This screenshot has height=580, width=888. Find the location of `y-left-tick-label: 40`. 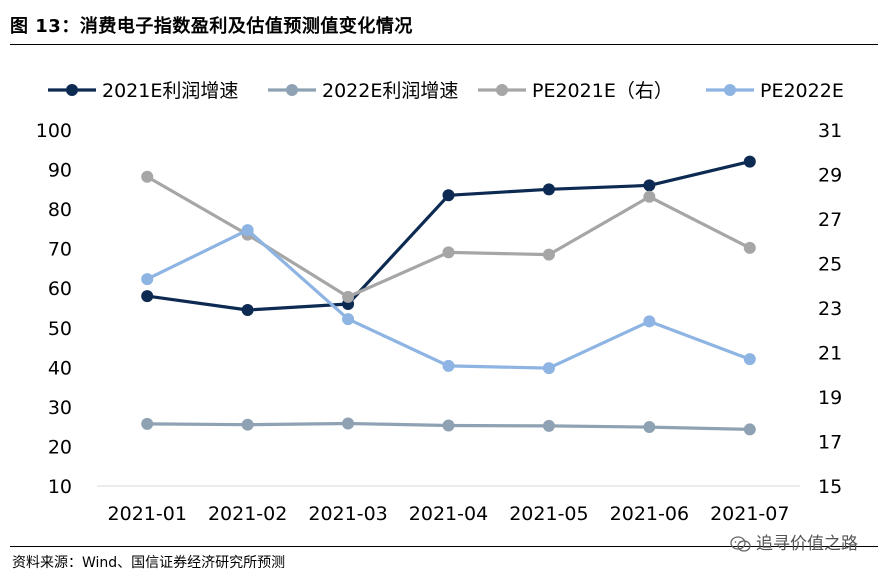

y-left-tick-label: 40 is located at coordinates (60, 368).